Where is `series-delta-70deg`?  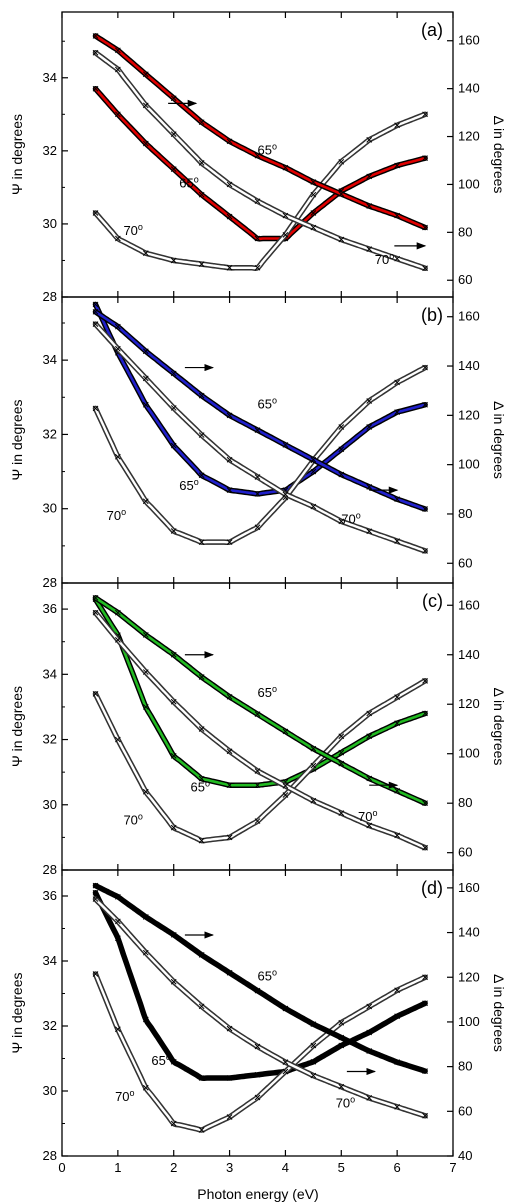 series-delta-70deg is located at coordinates (260, 1007).